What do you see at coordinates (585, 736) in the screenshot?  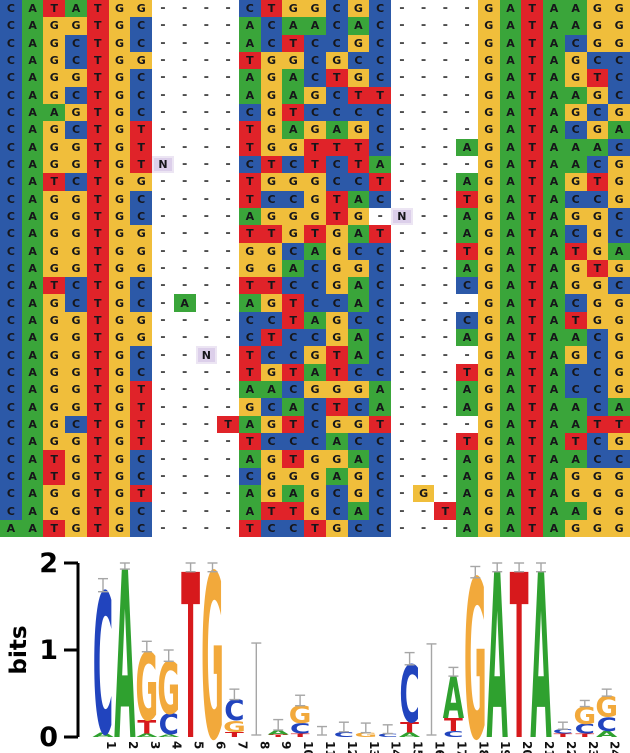 I see `logo-letter-T: T` at bounding box center [585, 736].